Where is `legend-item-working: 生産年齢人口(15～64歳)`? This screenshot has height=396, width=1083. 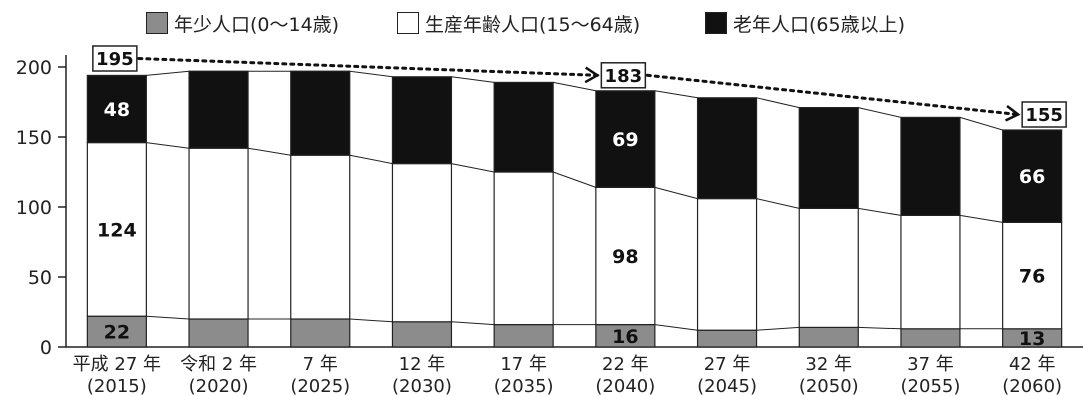 legend-item-working: 生産年齢人口(15～64歳) is located at coordinates (518, 23).